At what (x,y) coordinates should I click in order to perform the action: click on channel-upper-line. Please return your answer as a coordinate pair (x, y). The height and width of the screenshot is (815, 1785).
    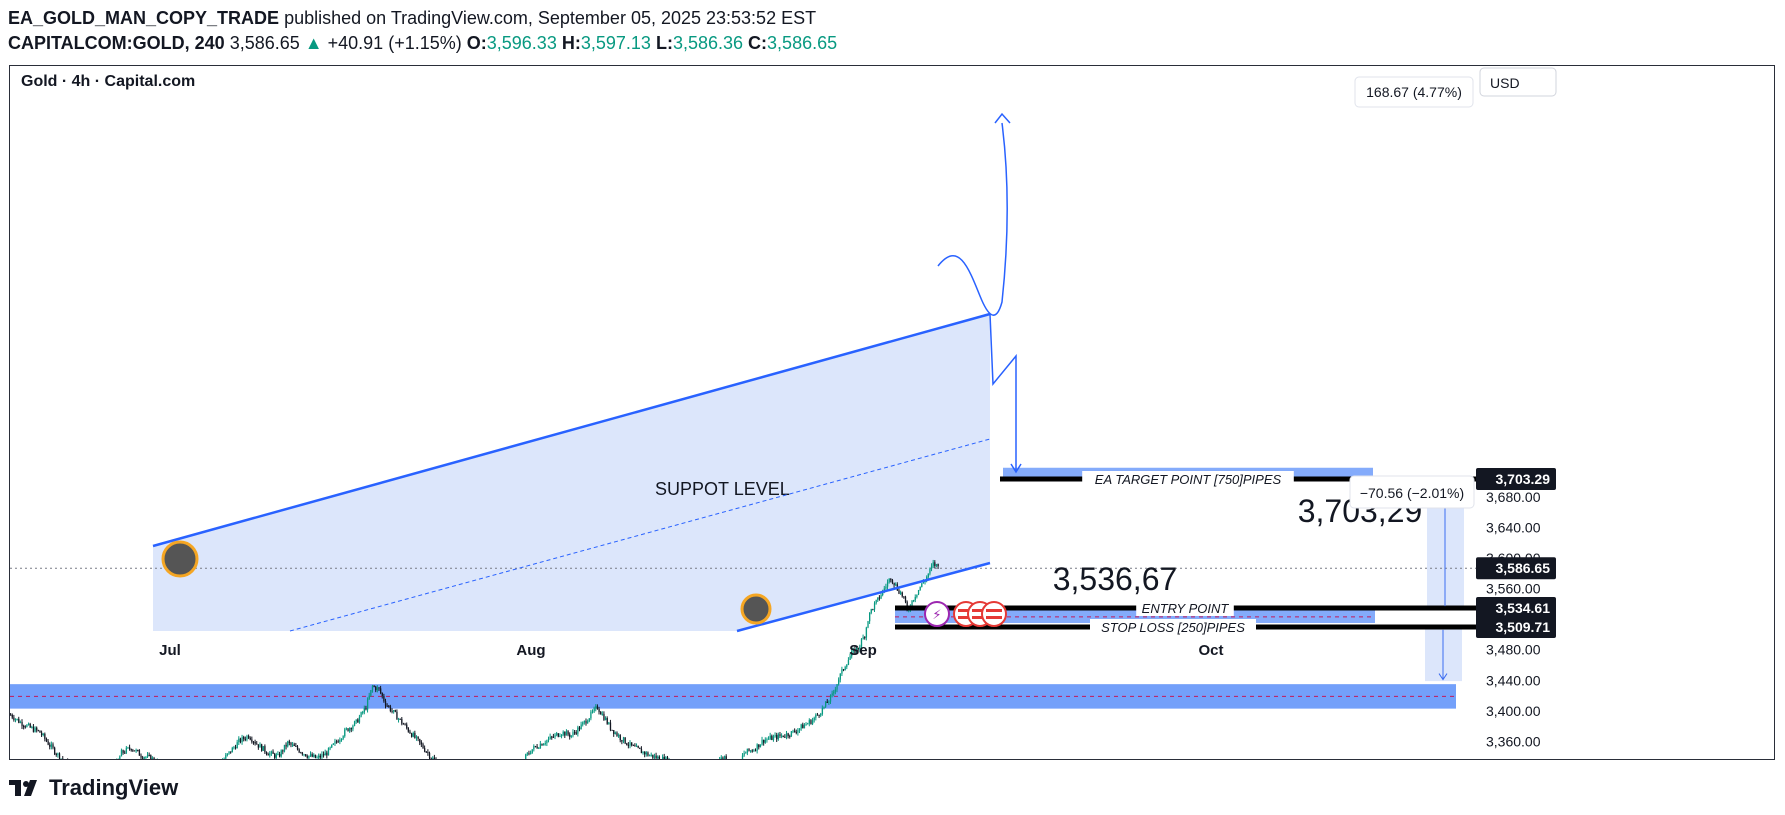
    Looking at the image, I should click on (571, 430).